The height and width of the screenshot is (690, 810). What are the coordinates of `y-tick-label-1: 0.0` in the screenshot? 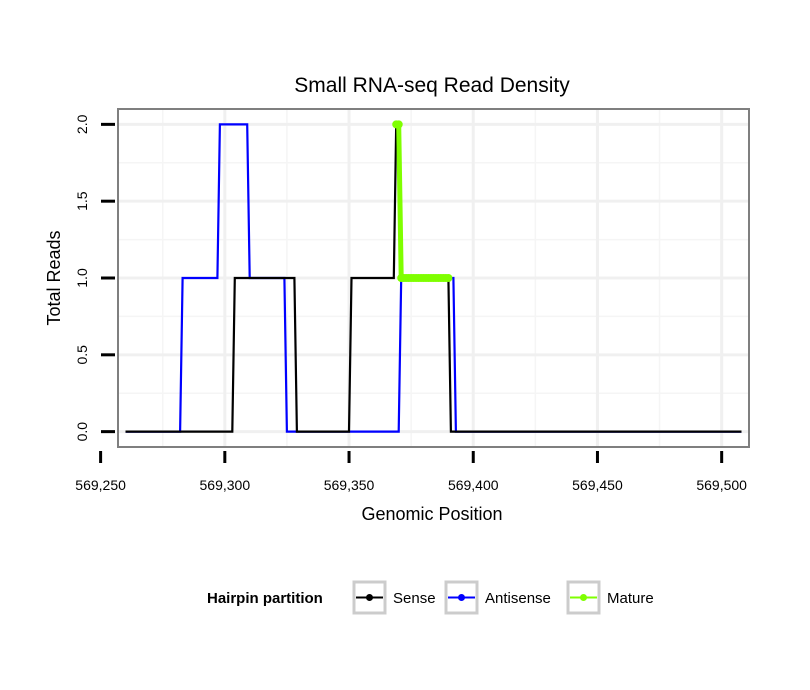 It's located at (82, 432).